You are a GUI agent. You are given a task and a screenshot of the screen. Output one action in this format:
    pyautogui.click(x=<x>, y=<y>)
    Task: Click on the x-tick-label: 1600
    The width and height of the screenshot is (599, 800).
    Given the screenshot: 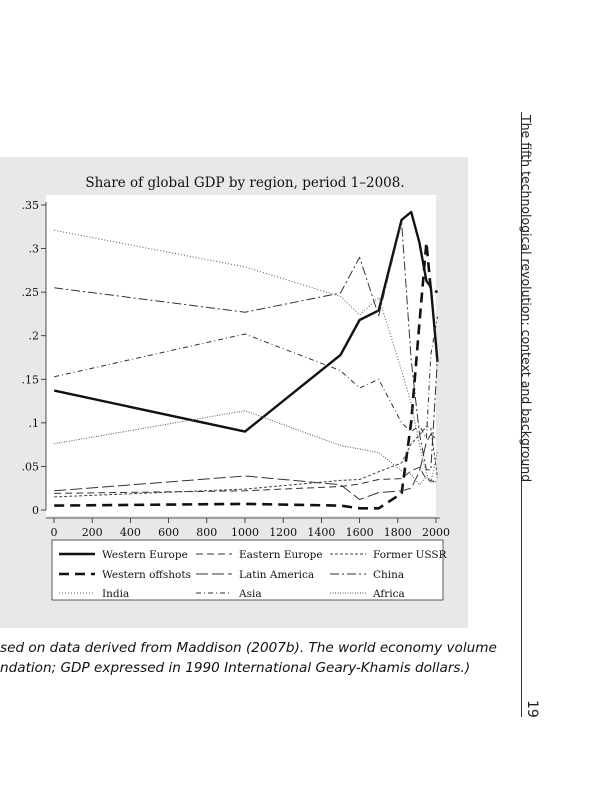 What is the action you would take?
    pyautogui.click(x=360, y=532)
    